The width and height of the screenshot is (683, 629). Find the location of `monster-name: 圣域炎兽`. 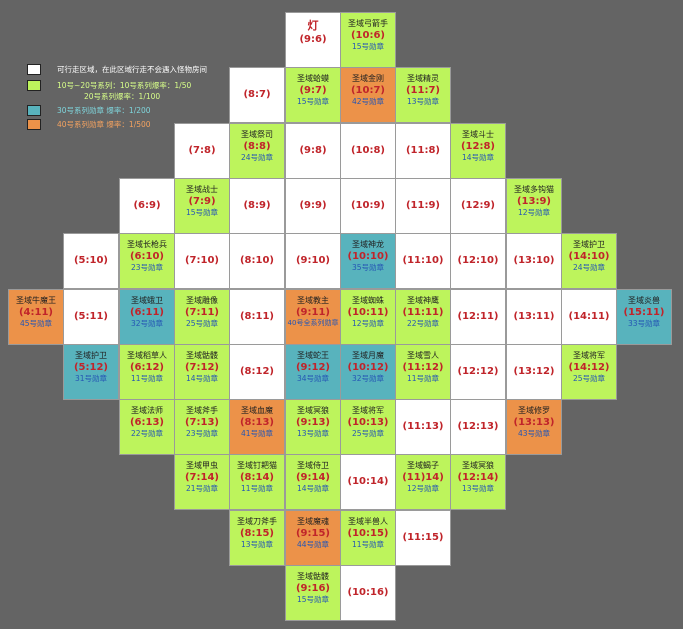

monster-name: 圣域炎兽 is located at coordinates (644, 300).